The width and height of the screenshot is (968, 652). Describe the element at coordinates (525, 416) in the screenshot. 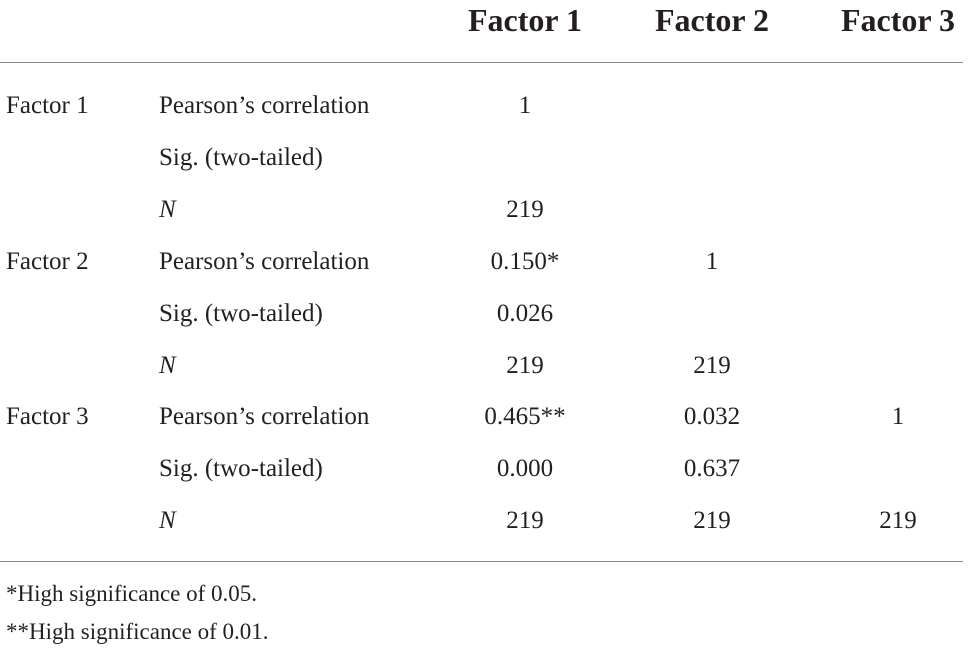

I see `table-cell: 0.465**` at that location.